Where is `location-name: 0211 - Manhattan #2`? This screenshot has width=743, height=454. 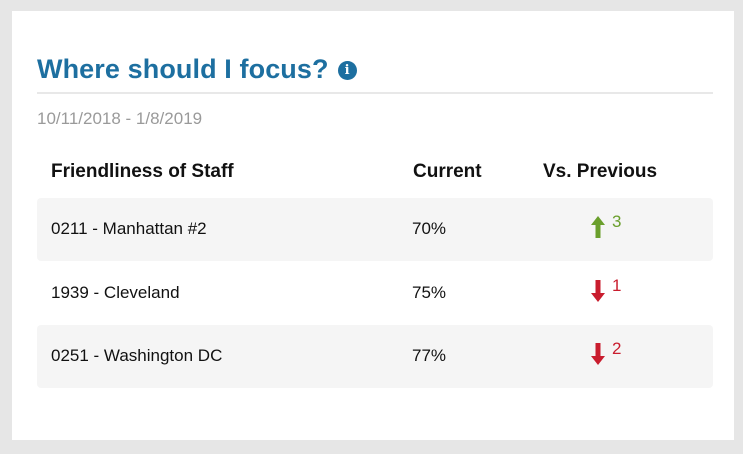 location-name: 0211 - Manhattan #2 is located at coordinates (129, 228).